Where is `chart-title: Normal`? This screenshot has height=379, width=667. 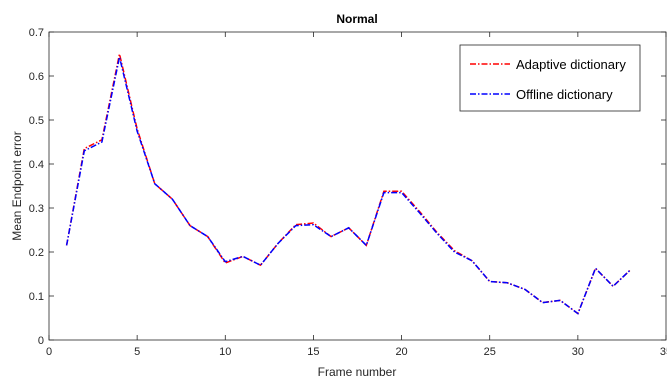
chart-title: Normal is located at coordinates (356, 19).